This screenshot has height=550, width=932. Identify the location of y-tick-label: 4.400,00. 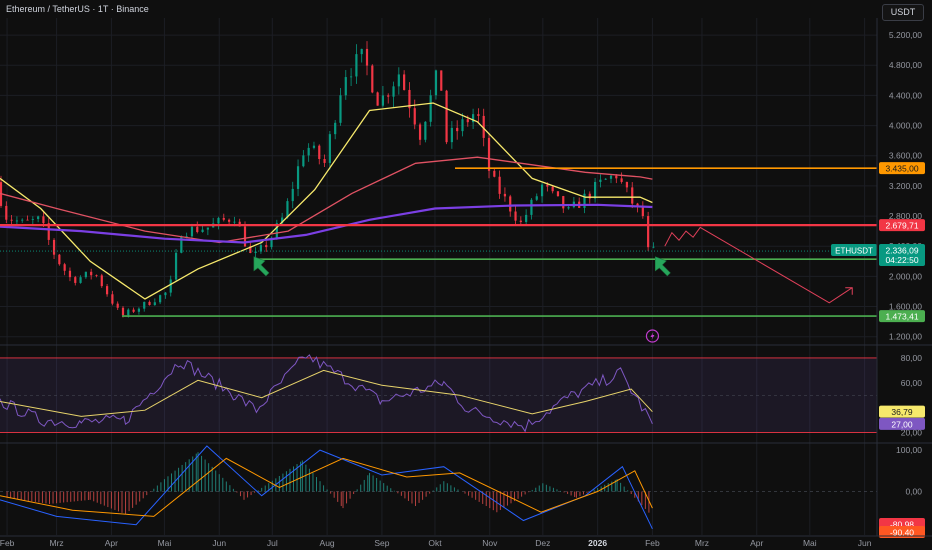
(905, 95).